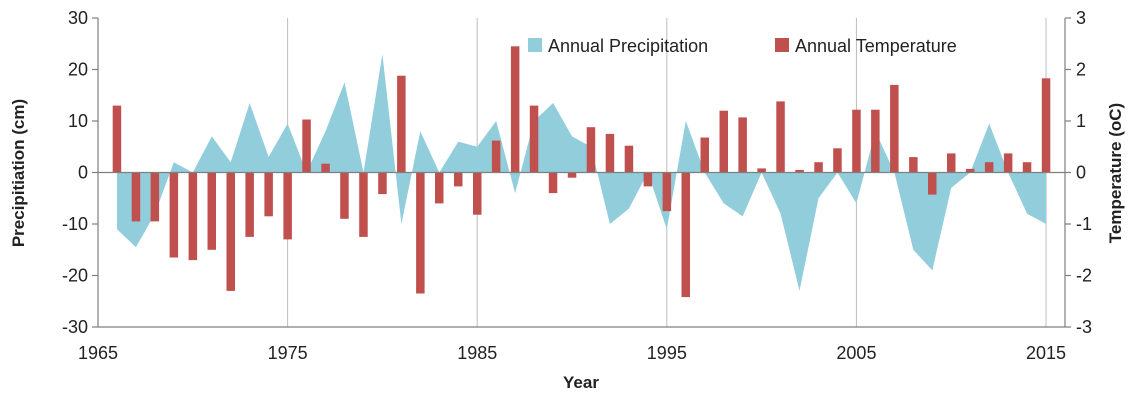  Describe the element at coordinates (458, 179) in the screenshot. I see `temperature-bar-1984` at that location.